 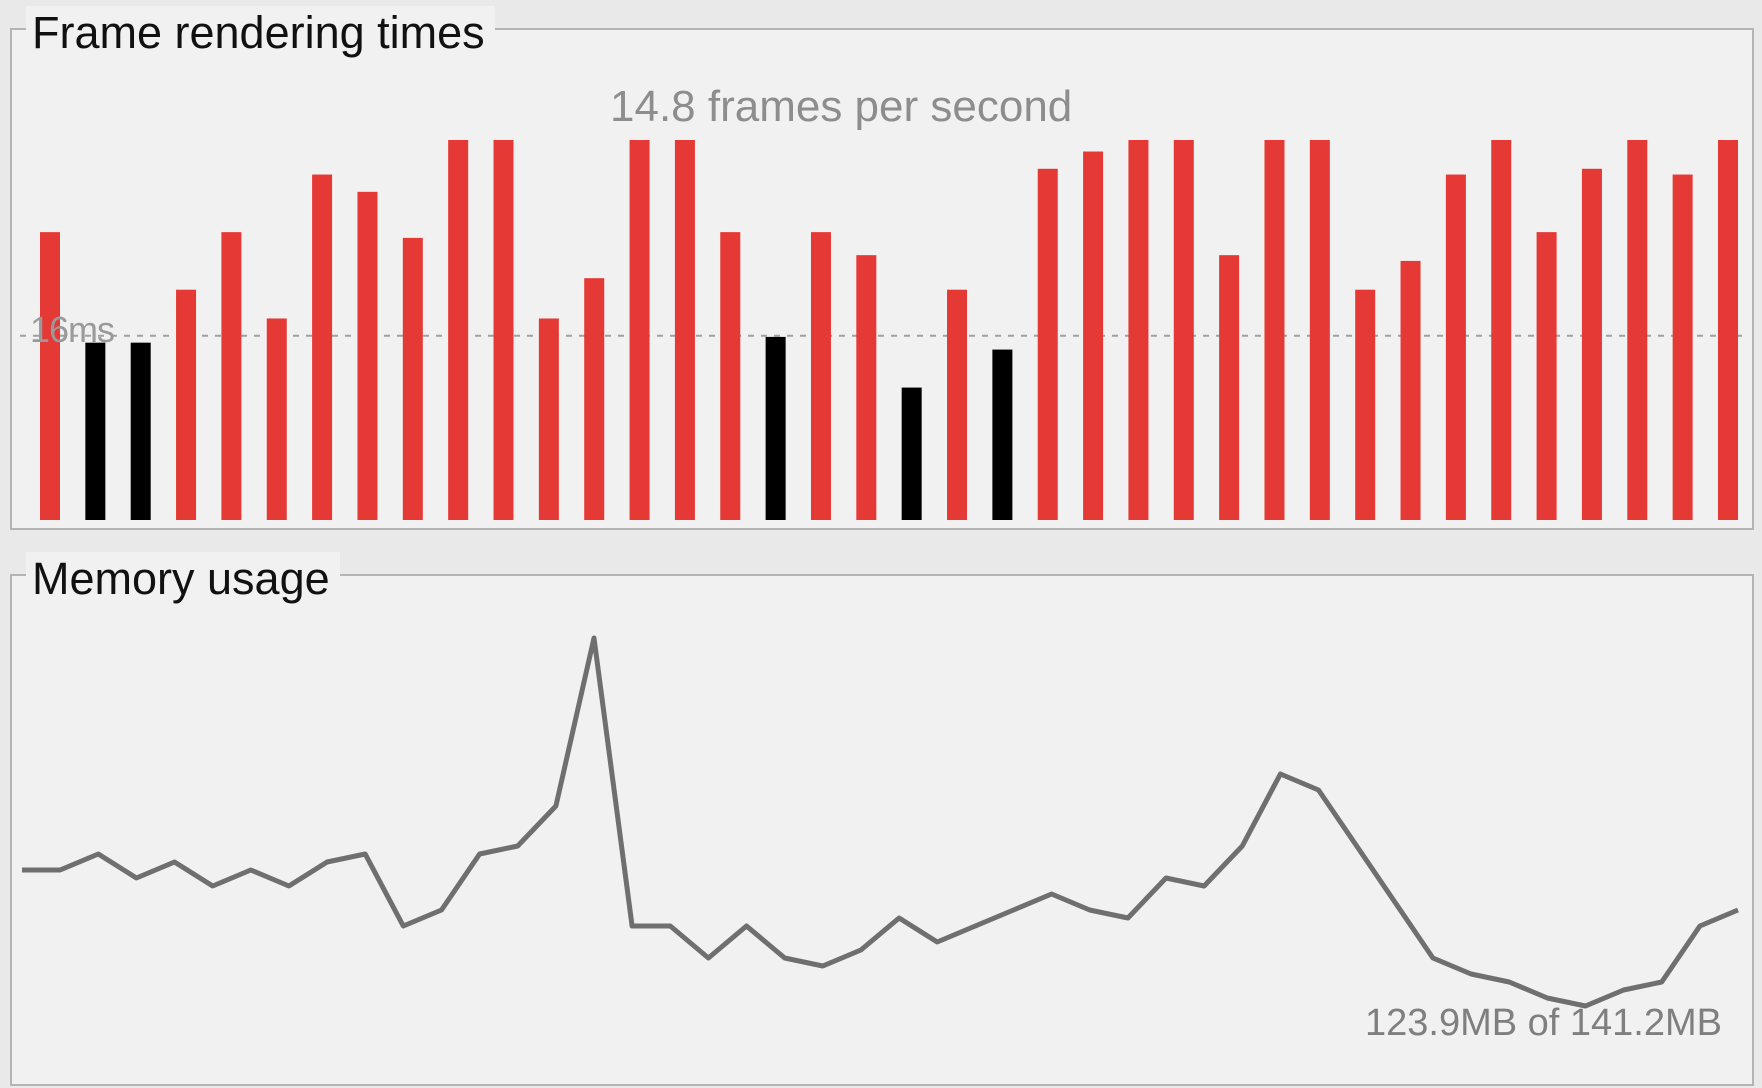 I want to click on threshold-label: 16ms, so click(x=72, y=329).